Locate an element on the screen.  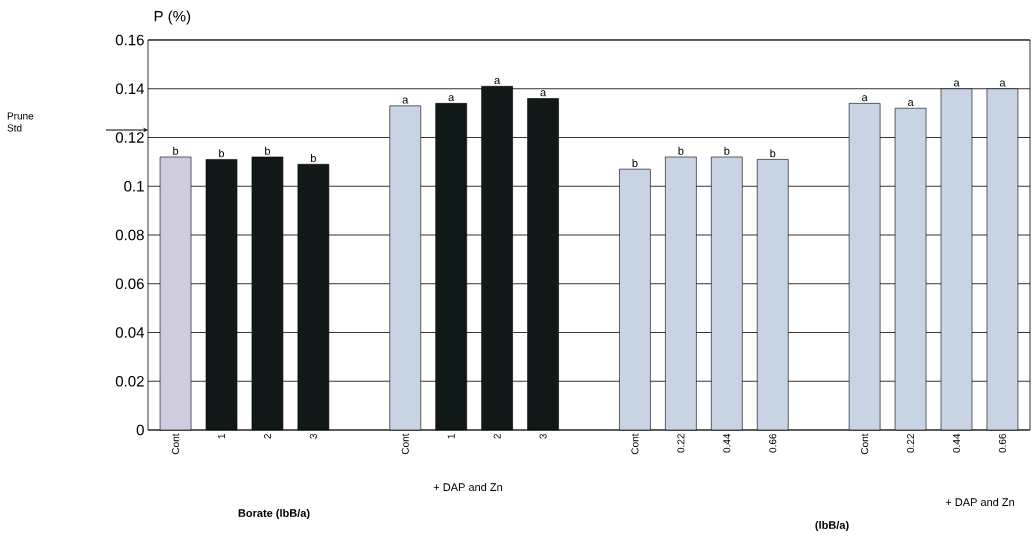
y-axis-title: P (%) is located at coordinates (172, 17).